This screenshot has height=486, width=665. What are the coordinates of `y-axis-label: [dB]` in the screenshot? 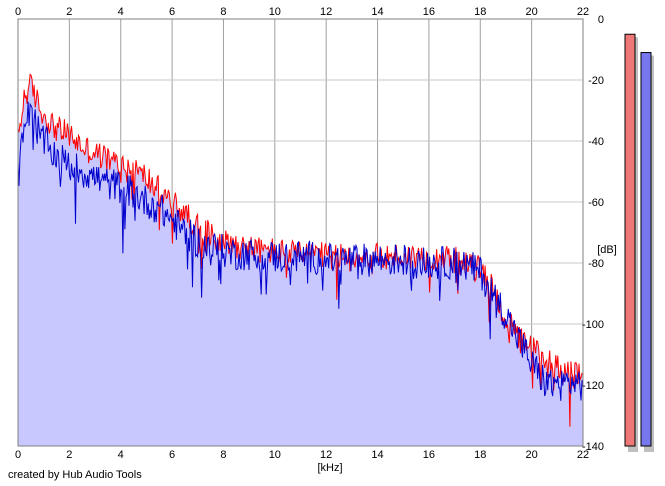 It's located at (607, 250).